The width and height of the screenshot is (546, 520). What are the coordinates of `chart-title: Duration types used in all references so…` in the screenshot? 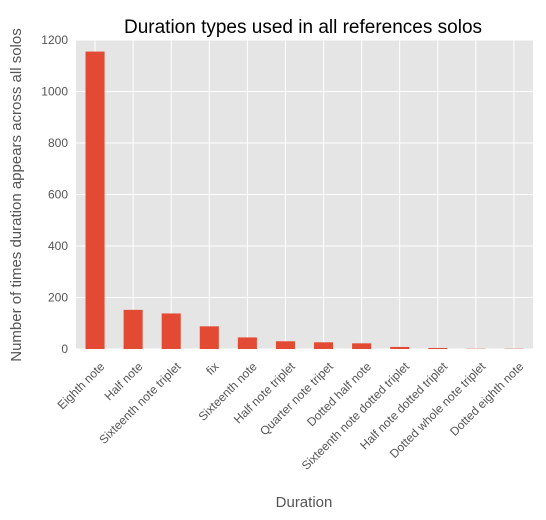 It's located at (303, 27).